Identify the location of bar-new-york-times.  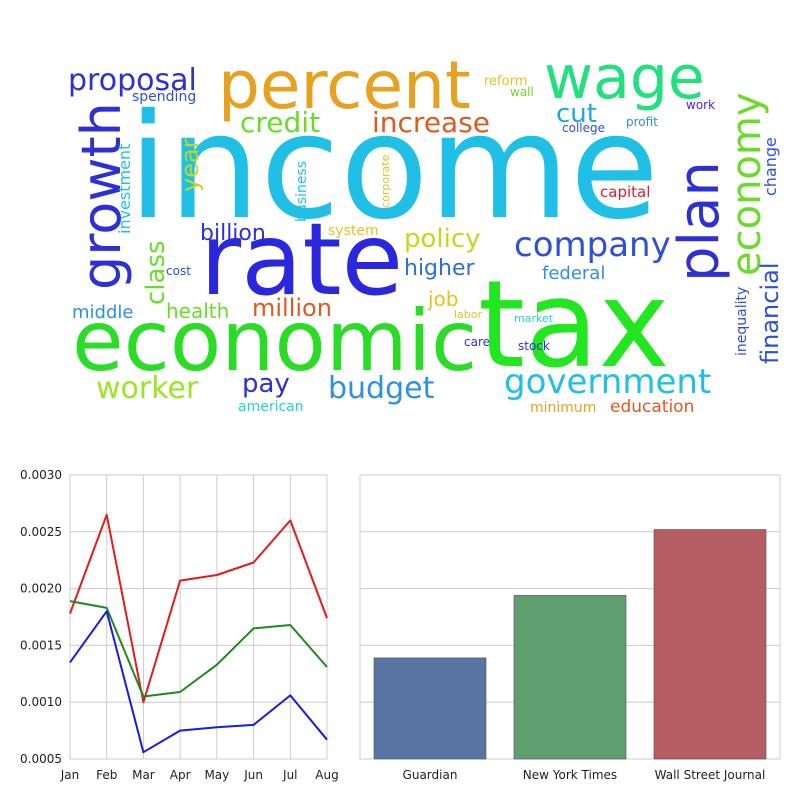
(570, 677).